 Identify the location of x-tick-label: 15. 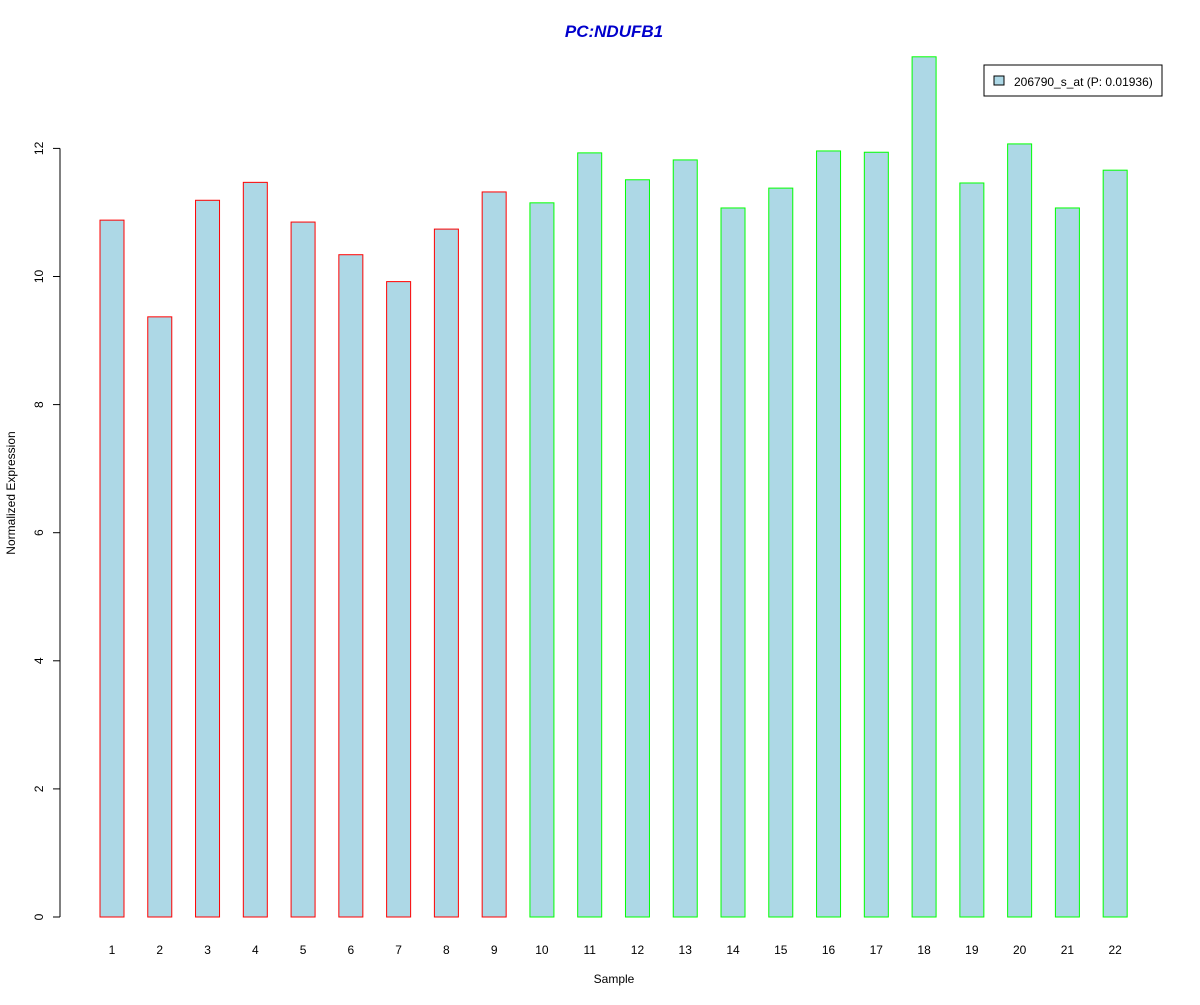
(781, 950).